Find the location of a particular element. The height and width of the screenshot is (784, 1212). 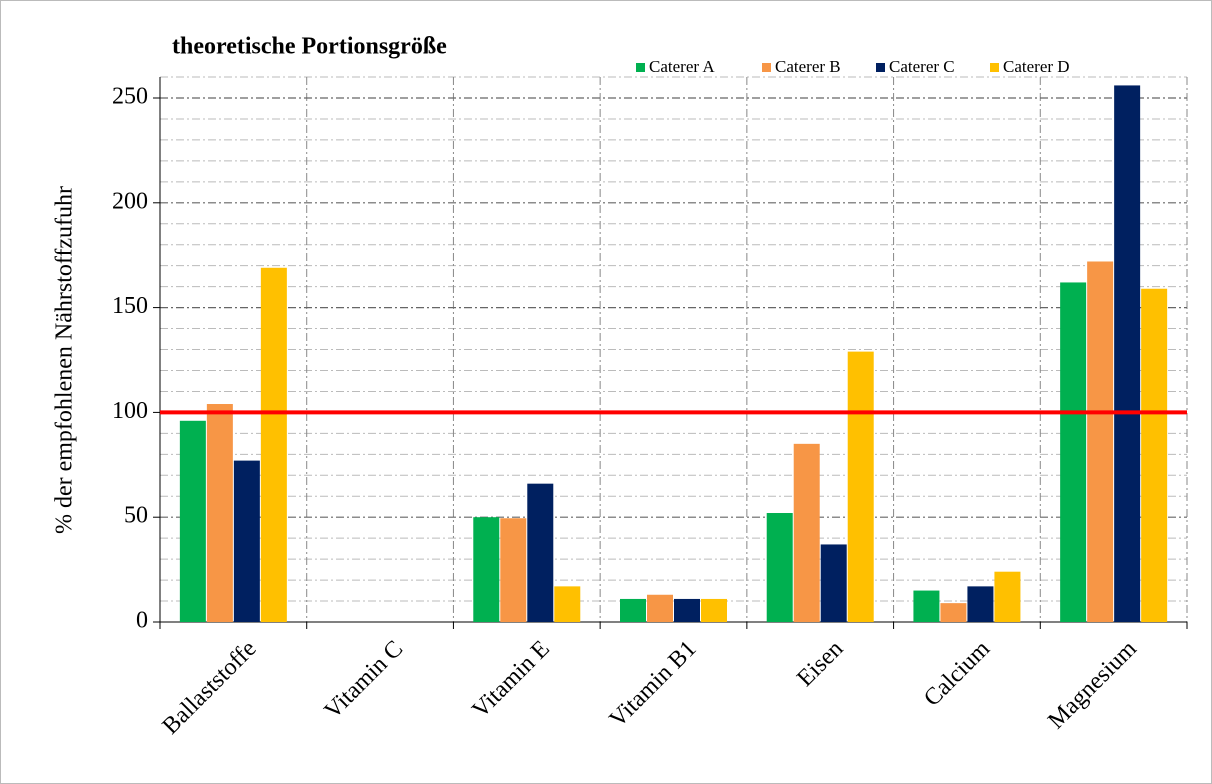

legend-label: Caterer D is located at coordinates (1036, 66).